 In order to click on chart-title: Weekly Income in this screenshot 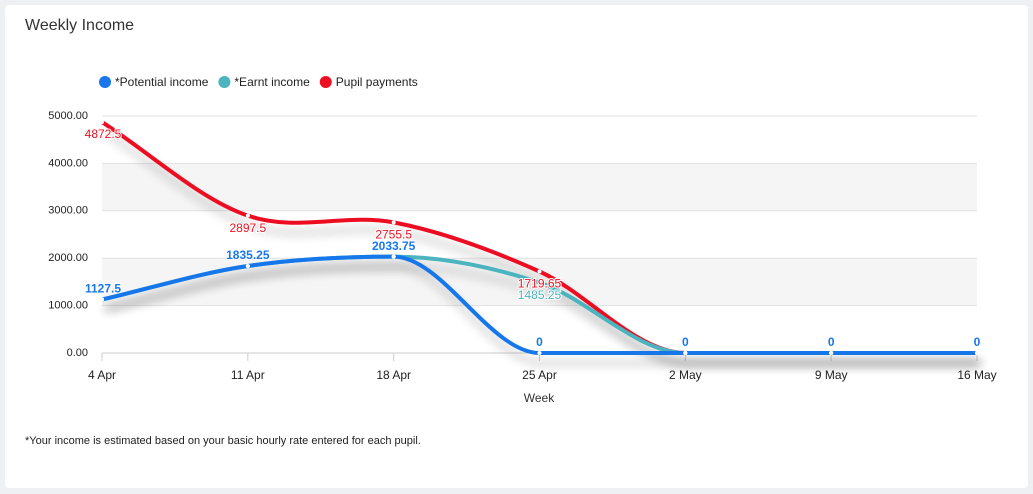, I will do `click(79, 25)`.